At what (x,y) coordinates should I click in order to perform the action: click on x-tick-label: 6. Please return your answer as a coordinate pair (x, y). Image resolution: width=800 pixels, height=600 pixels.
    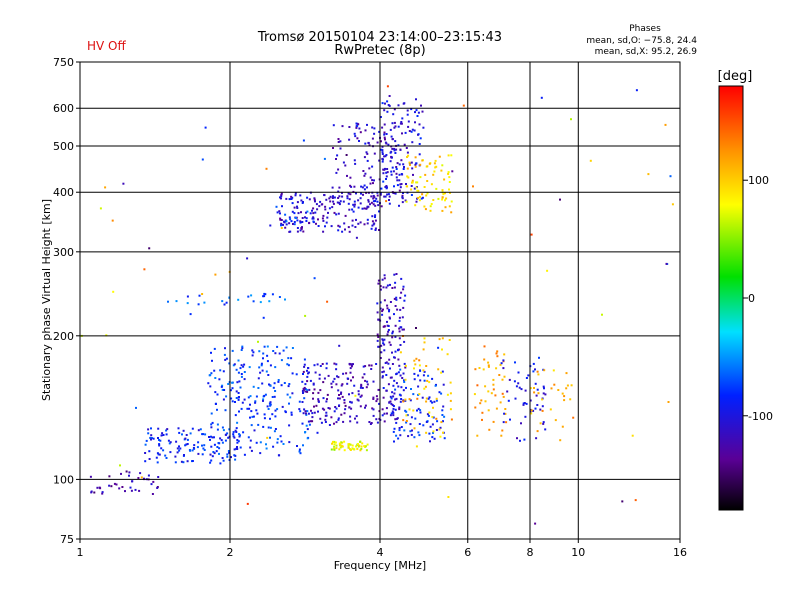
    Looking at the image, I should click on (467, 552).